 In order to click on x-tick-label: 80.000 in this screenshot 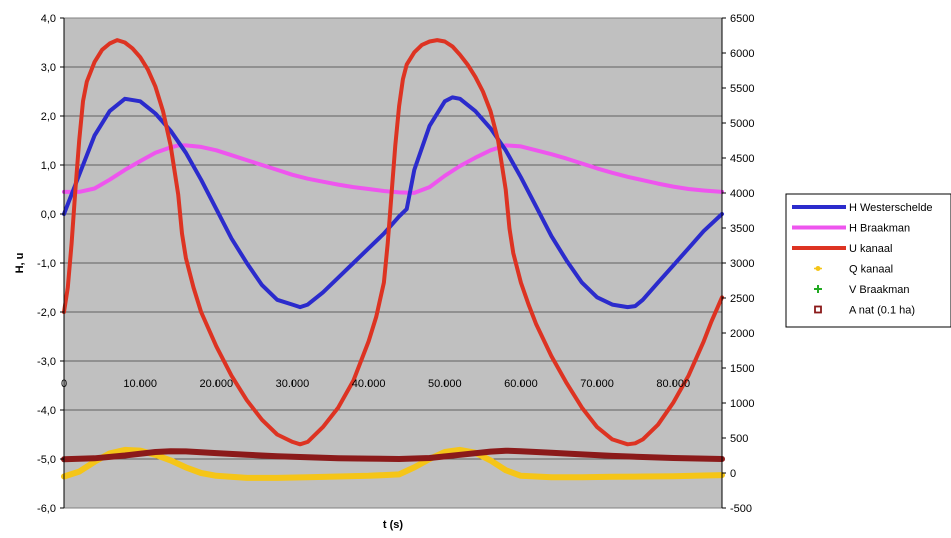, I will do `click(673, 384)`.